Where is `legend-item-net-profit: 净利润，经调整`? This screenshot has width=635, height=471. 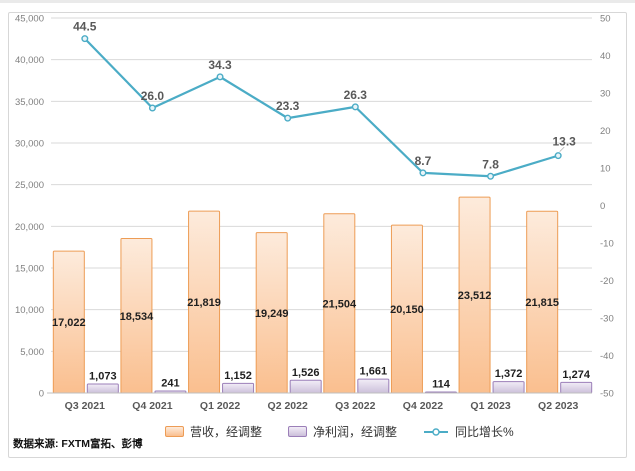
legend-item-net-profit: 净利润，经调整 is located at coordinates (342, 431).